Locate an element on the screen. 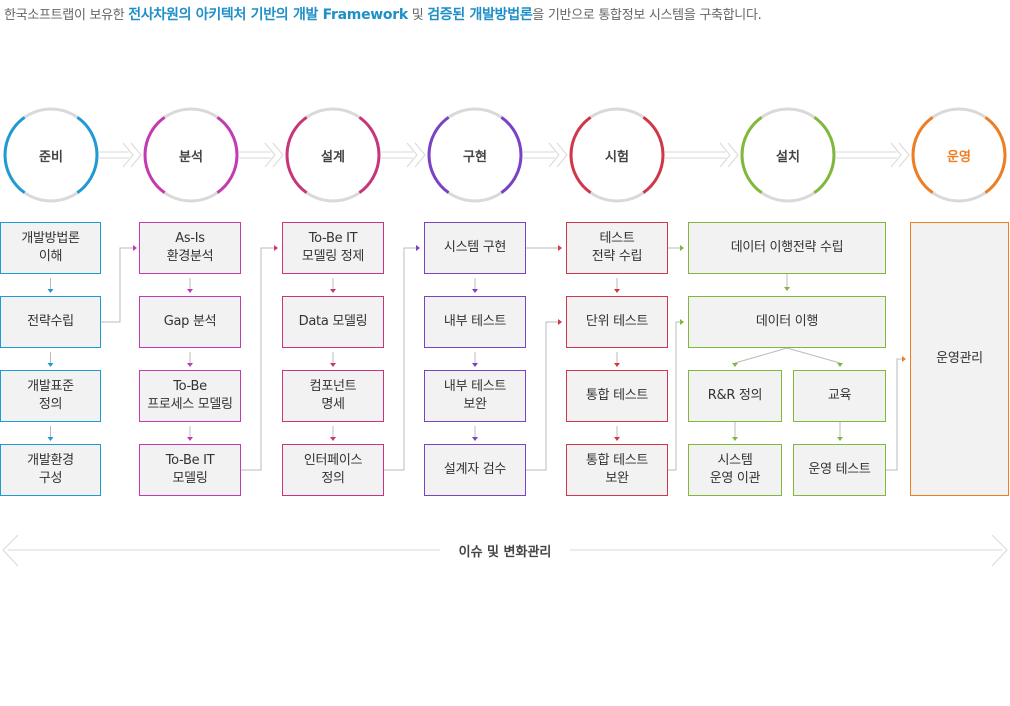 The height and width of the screenshot is (706, 1010). install-education-label: 교육 is located at coordinates (839, 395).